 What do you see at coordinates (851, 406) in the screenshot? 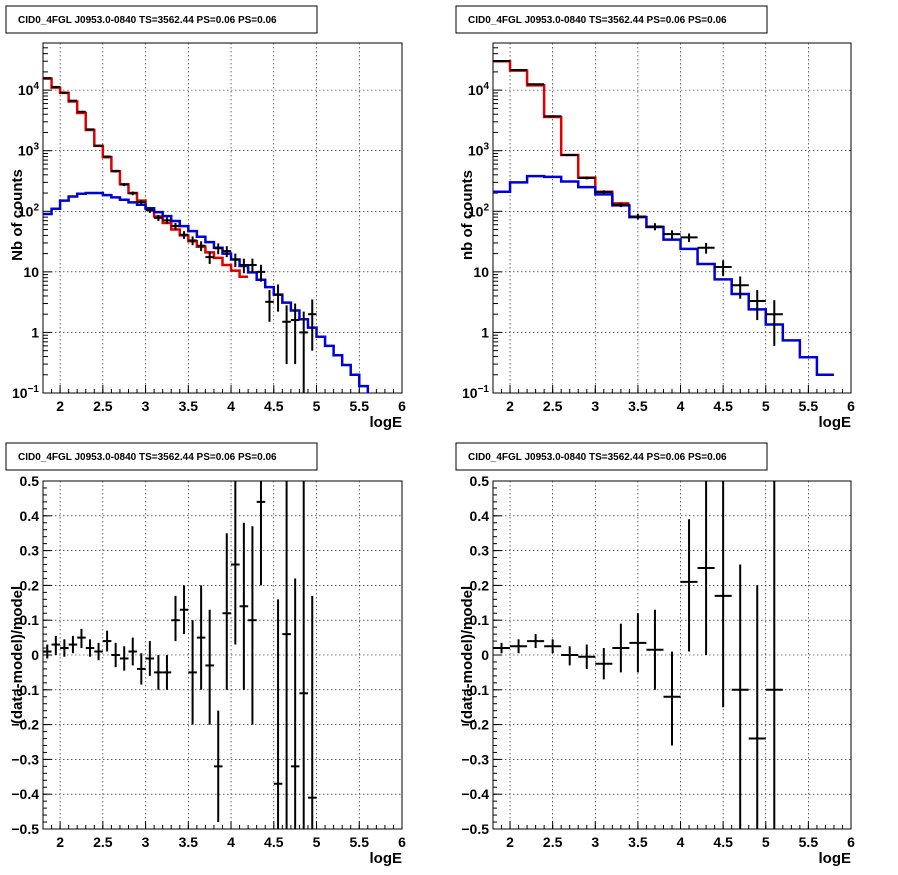
I see `x-tick-label: 6` at bounding box center [851, 406].